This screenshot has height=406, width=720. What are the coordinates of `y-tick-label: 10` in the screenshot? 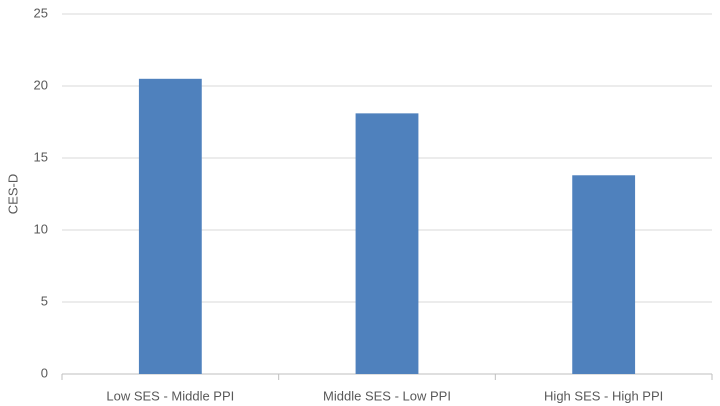 It's located at (41, 228).